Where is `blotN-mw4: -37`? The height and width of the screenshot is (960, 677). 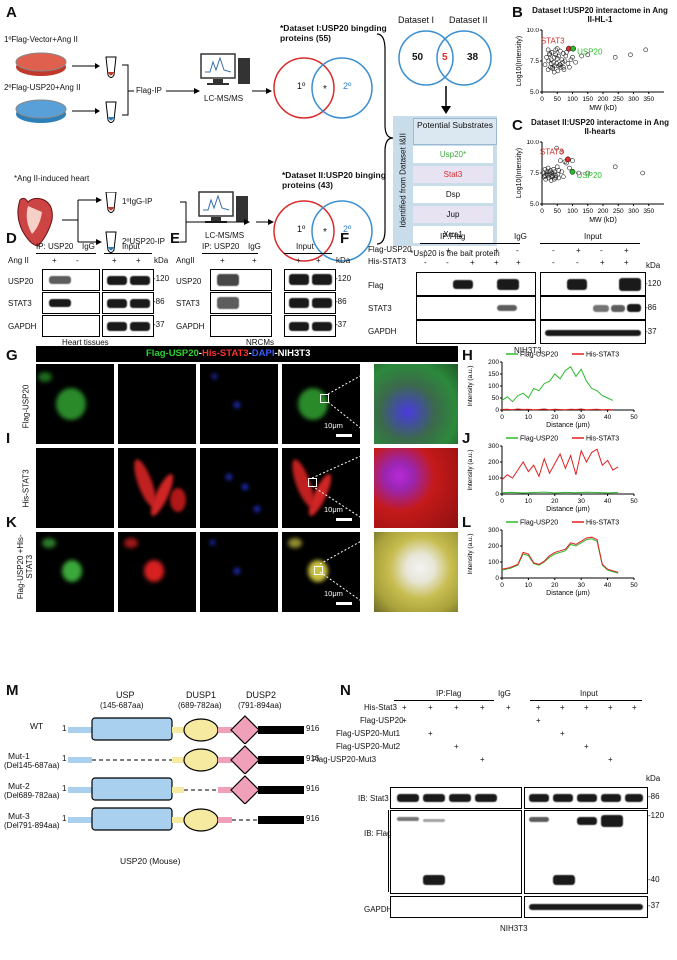 blotN-mw4: -37 is located at coordinates (654, 905).